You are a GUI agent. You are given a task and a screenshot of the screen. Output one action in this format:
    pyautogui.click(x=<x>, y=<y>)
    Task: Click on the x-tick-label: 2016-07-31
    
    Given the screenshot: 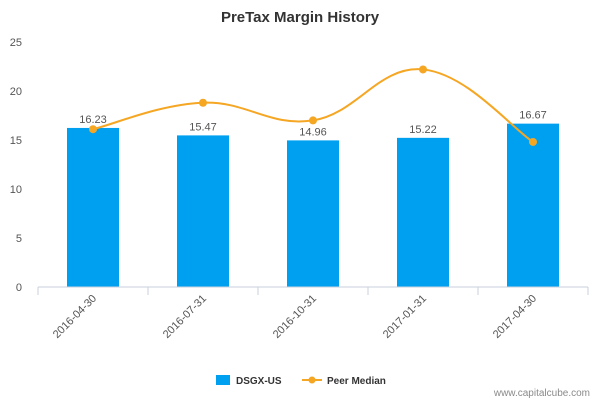 What is the action you would take?
    pyautogui.click(x=185, y=317)
    